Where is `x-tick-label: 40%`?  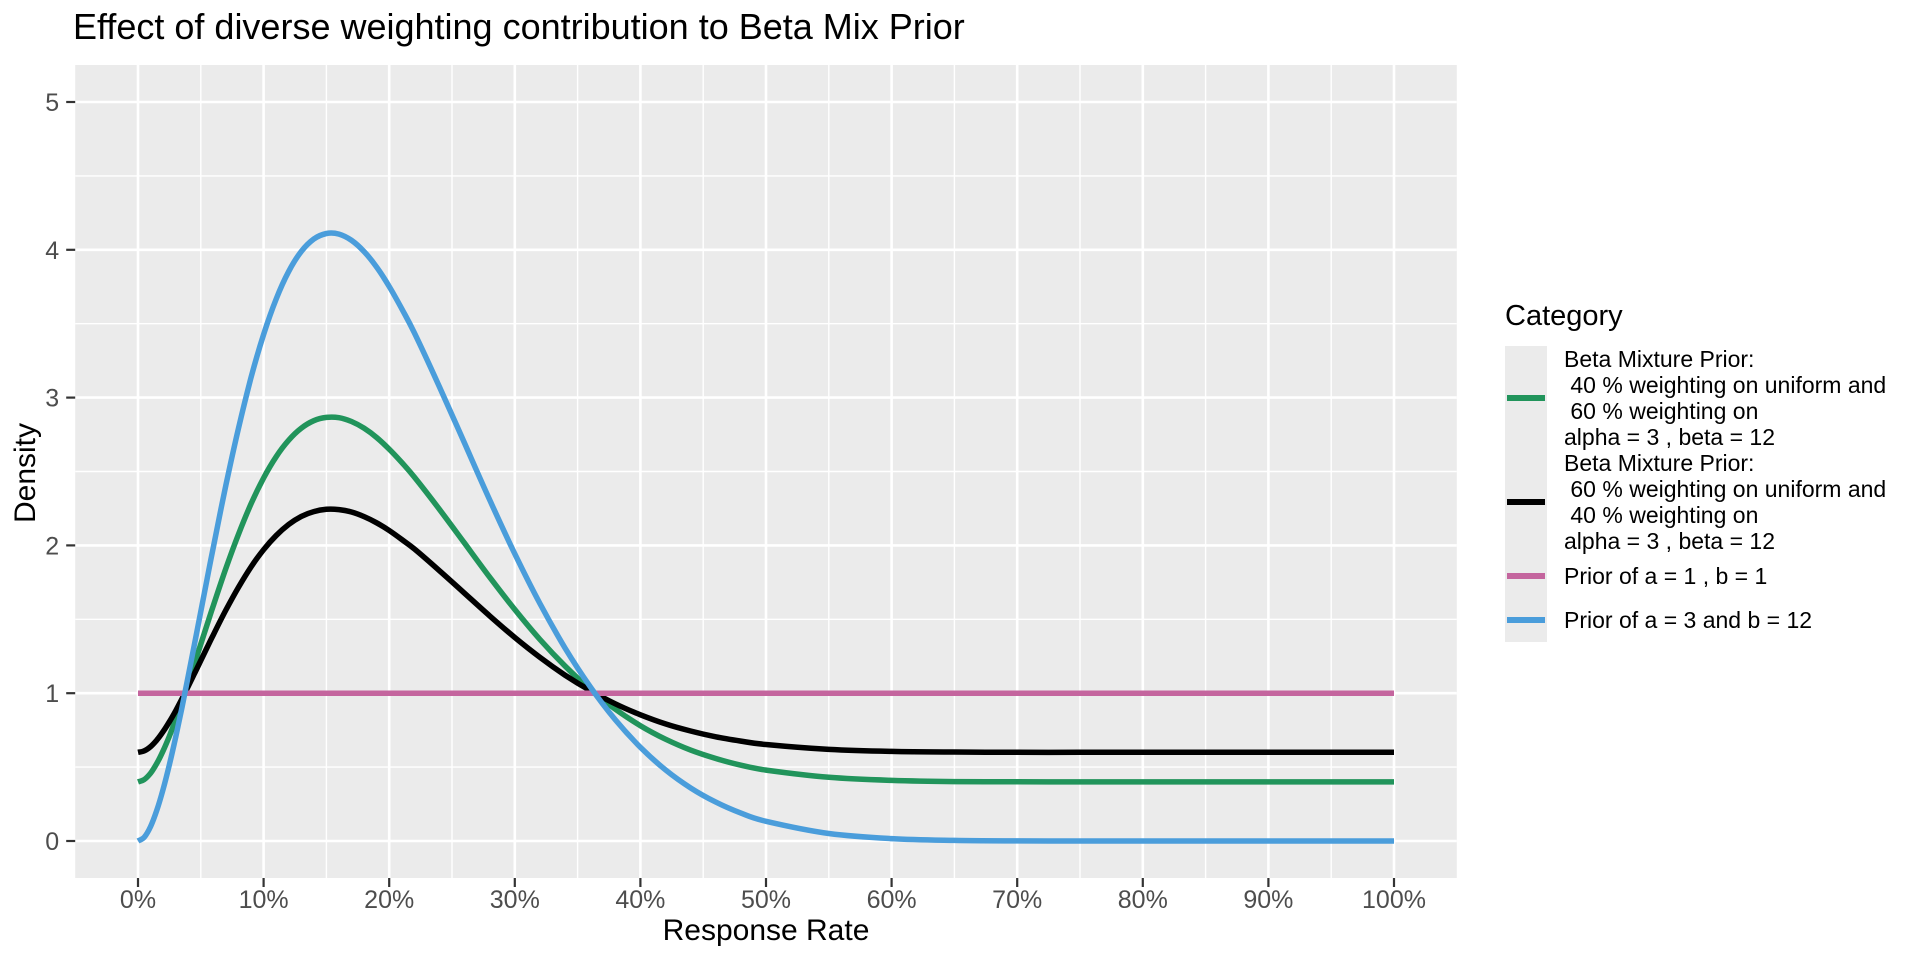
x-tick-label: 40% is located at coordinates (640, 900).